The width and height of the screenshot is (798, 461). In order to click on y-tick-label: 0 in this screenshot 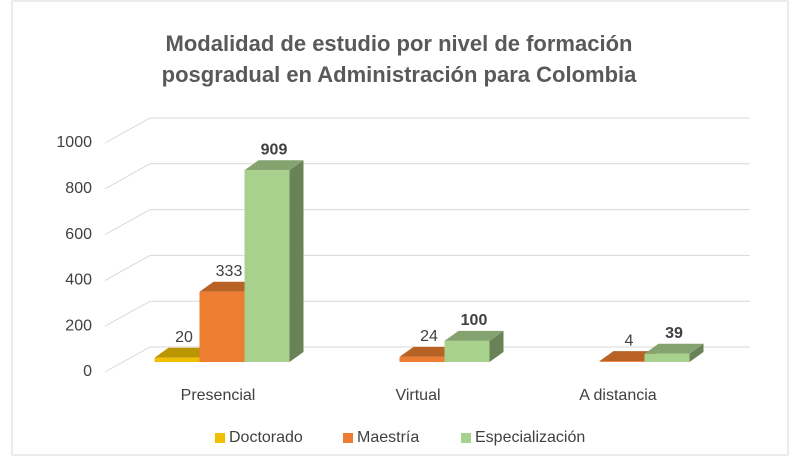, I will do `click(87, 371)`.